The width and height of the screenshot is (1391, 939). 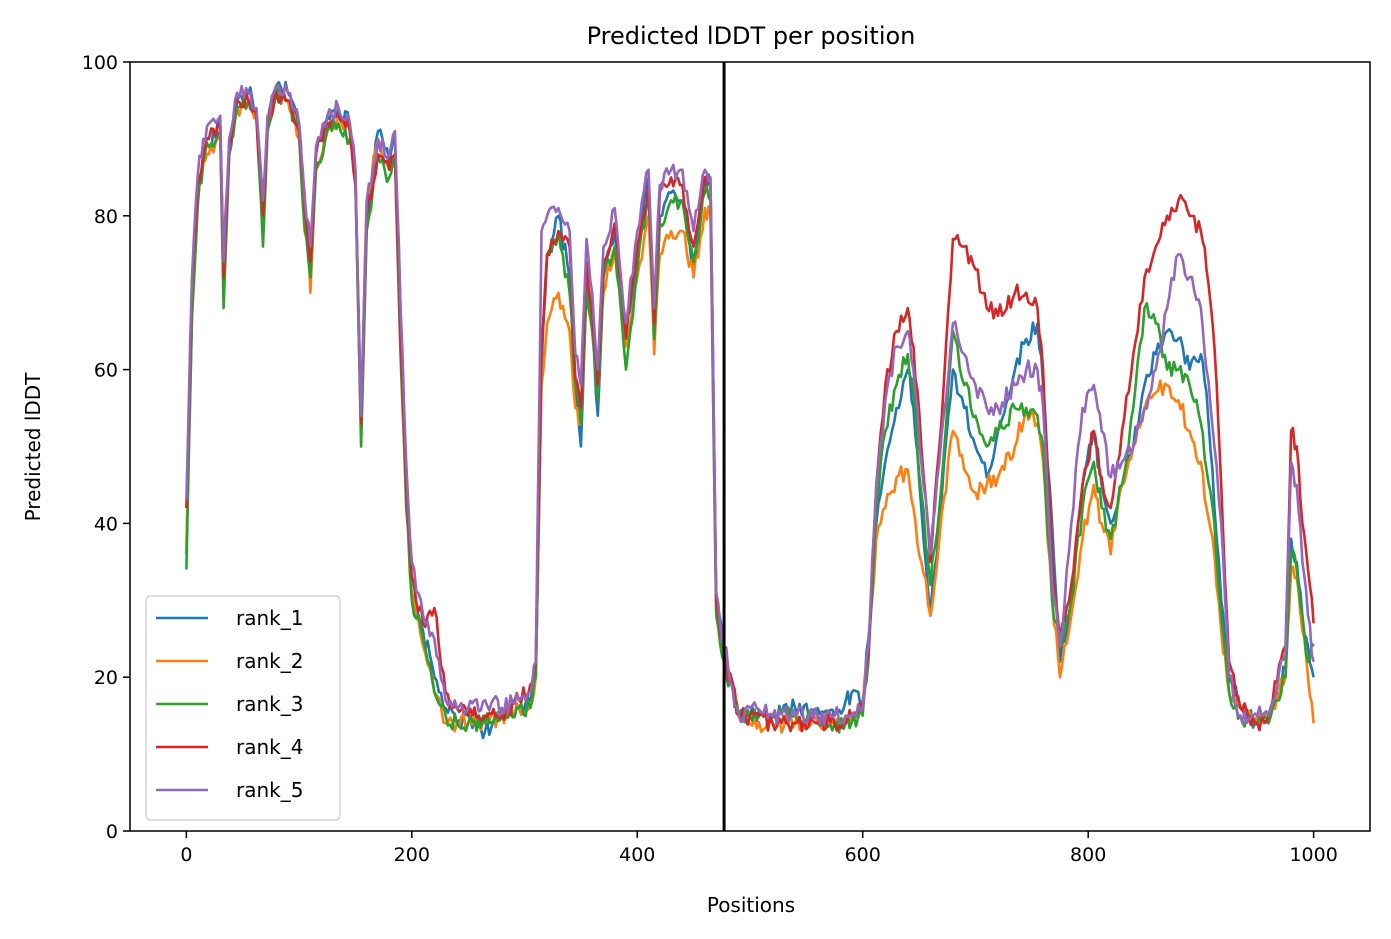 I want to click on y-tick-label: 0, so click(x=112, y=832).